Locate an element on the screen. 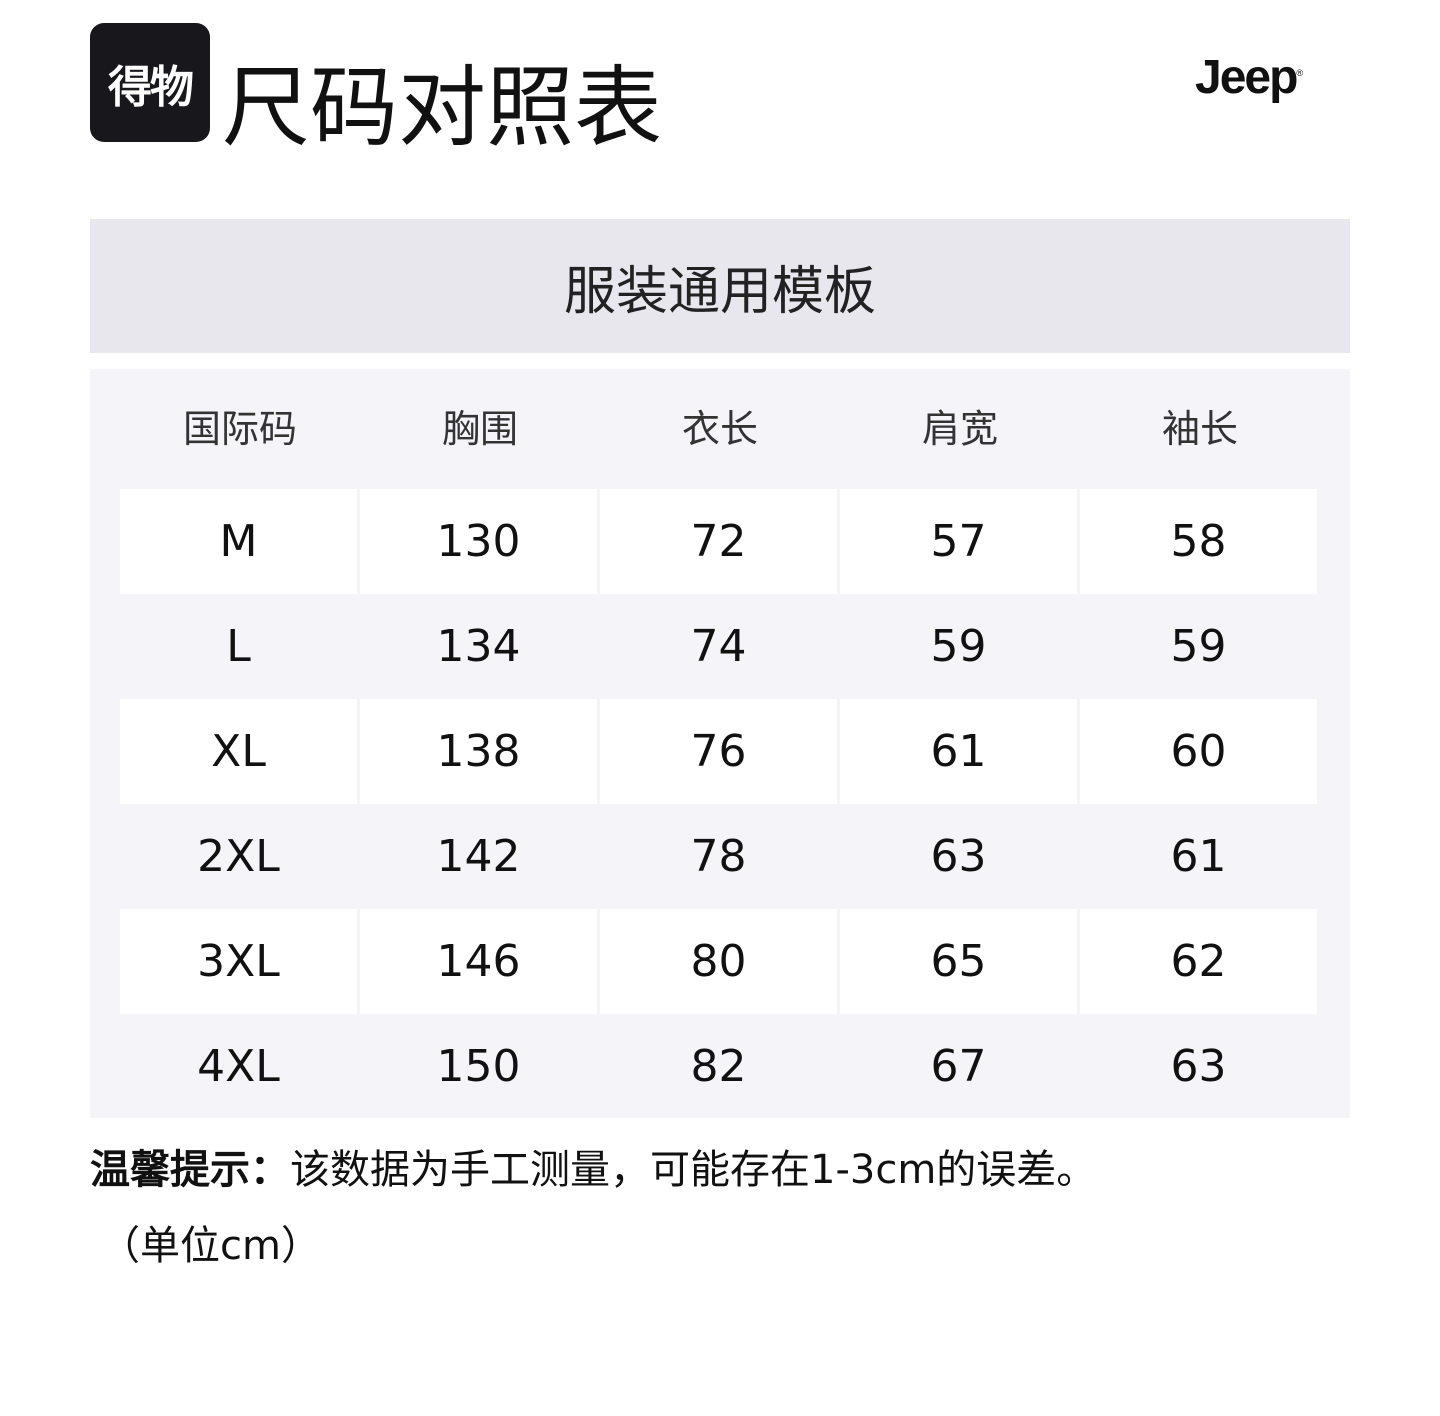  table-cell: 60 is located at coordinates (1198, 751).